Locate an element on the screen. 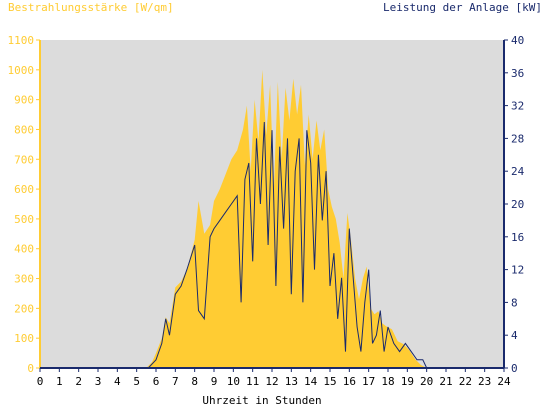 Image resolution: width=544 pixels, height=408 pixels. chart-title-left: Bestrahlungsstärke [W/qm] is located at coordinates (91, 7).